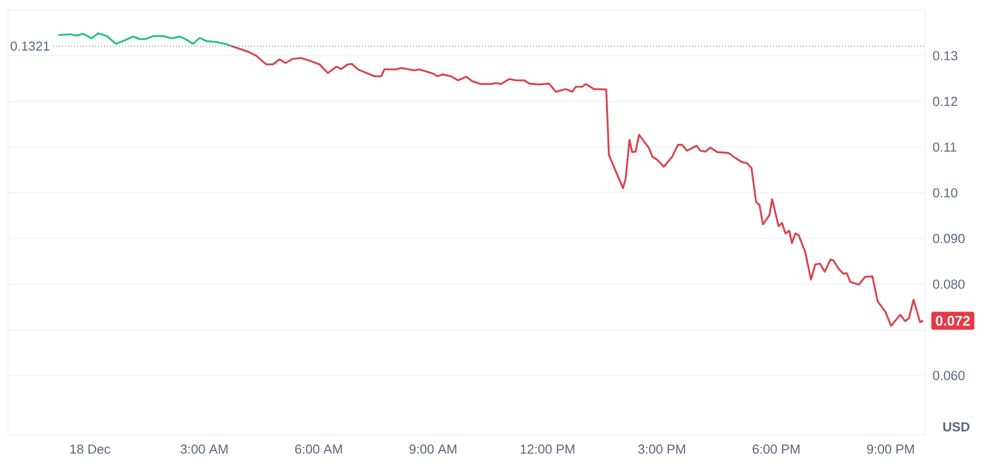  Describe the element at coordinates (890, 449) in the screenshot. I see `x-tick-label: 9:00 PM` at that location.